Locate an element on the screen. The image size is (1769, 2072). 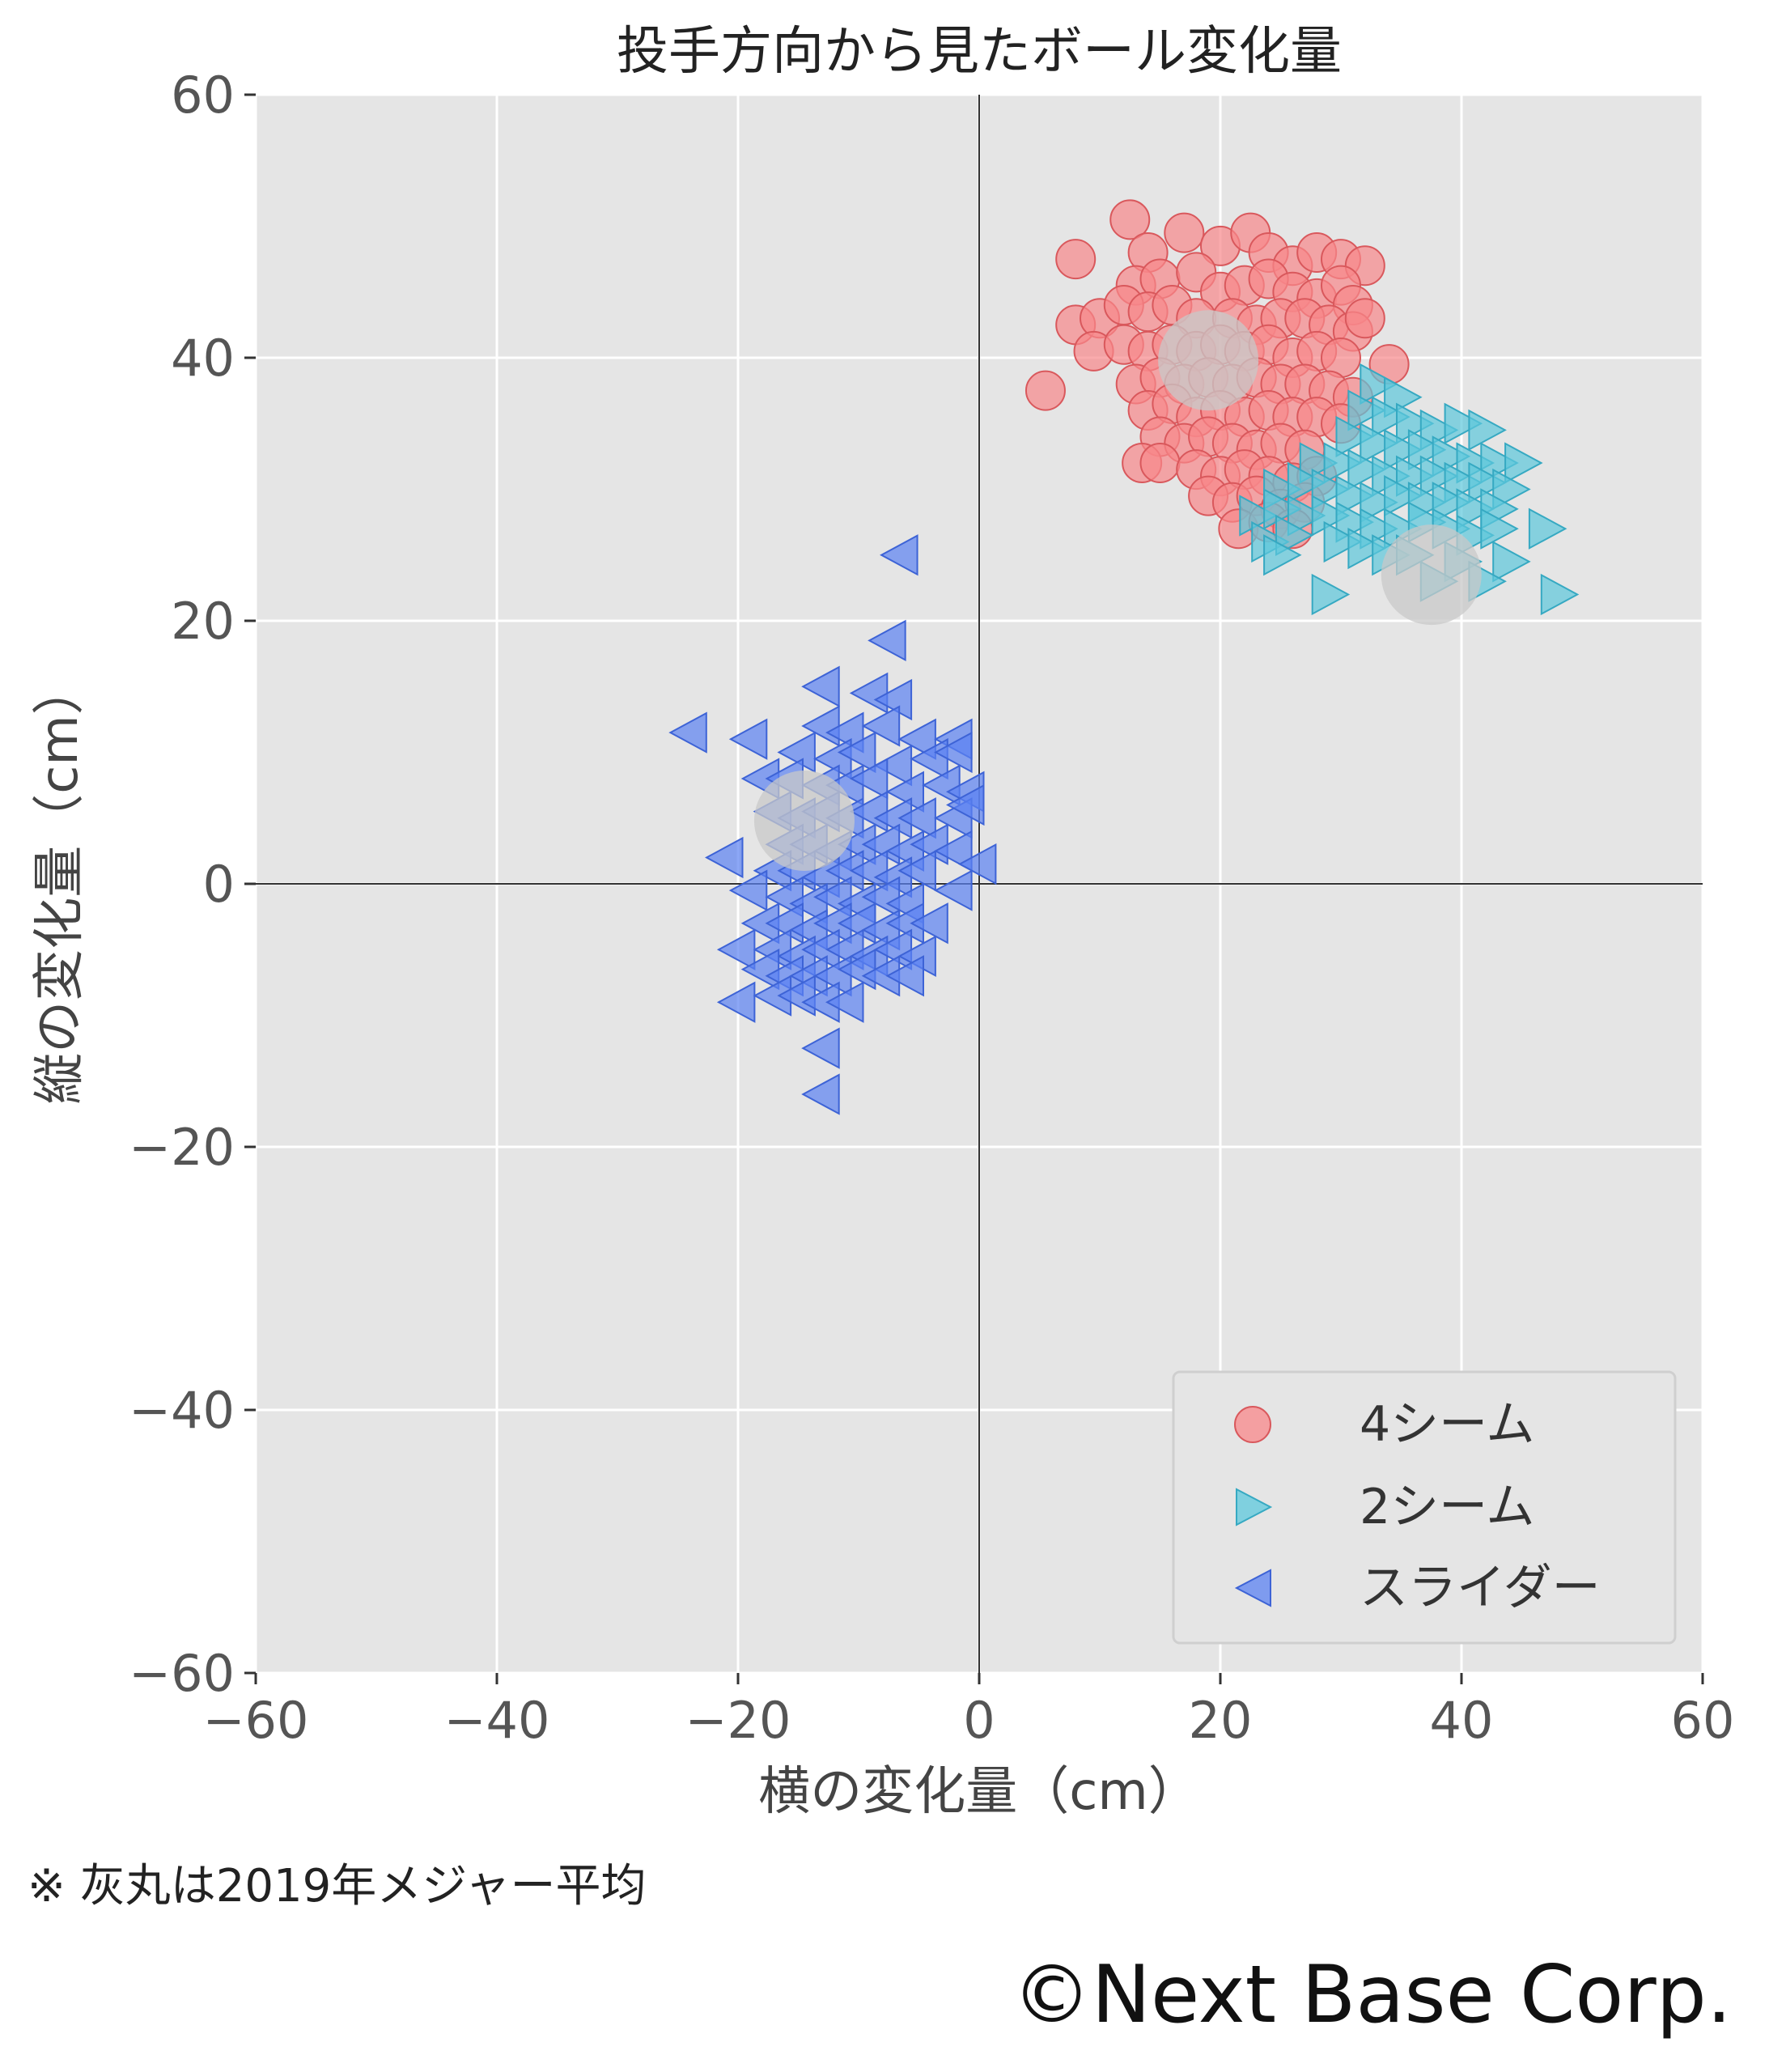
legend-label-2seam: 2シーム is located at coordinates (1447, 1507).